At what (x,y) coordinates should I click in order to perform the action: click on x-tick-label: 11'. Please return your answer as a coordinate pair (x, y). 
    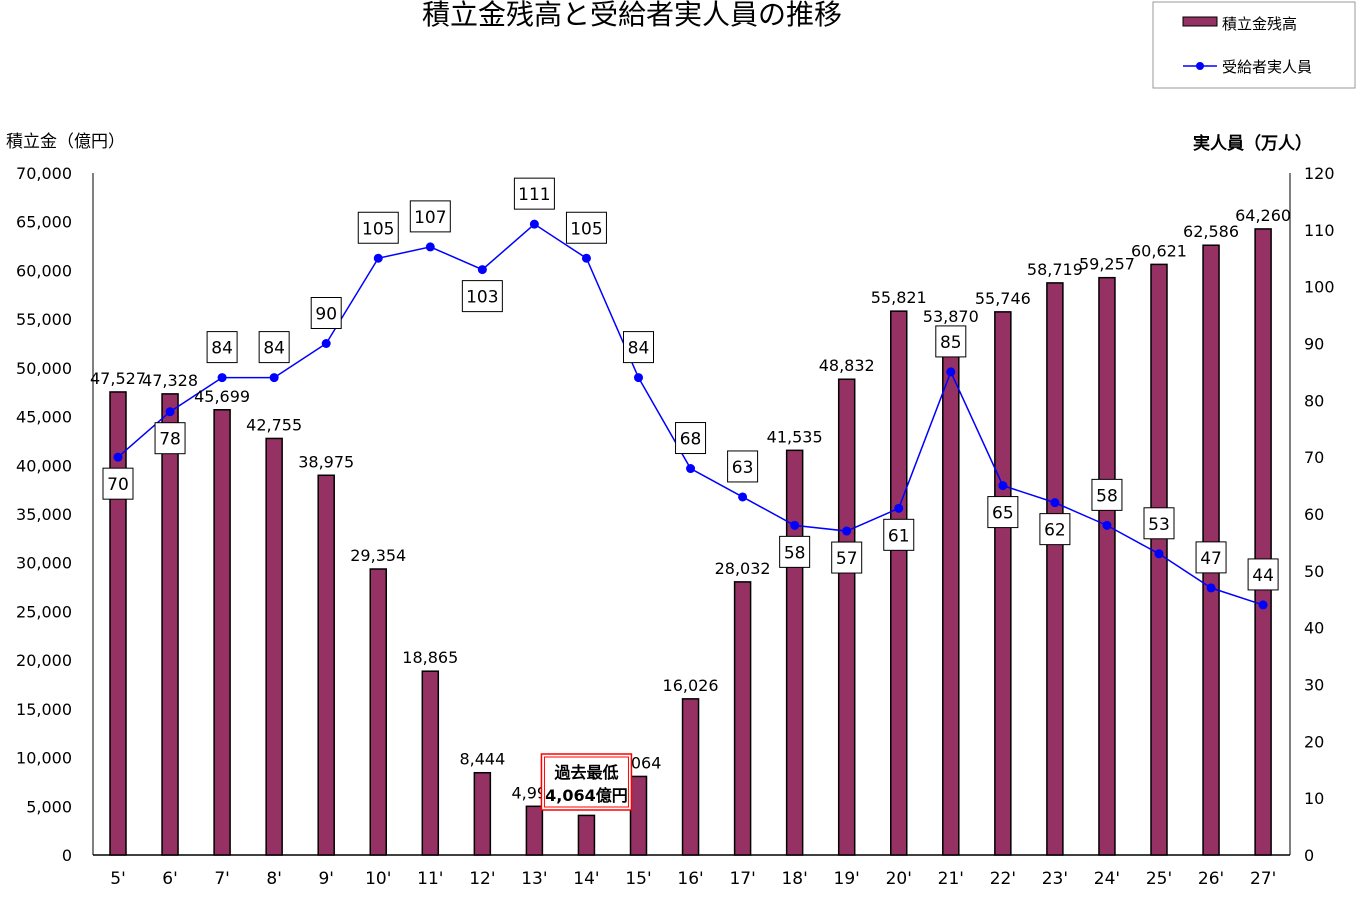
    Looking at the image, I should click on (430, 879).